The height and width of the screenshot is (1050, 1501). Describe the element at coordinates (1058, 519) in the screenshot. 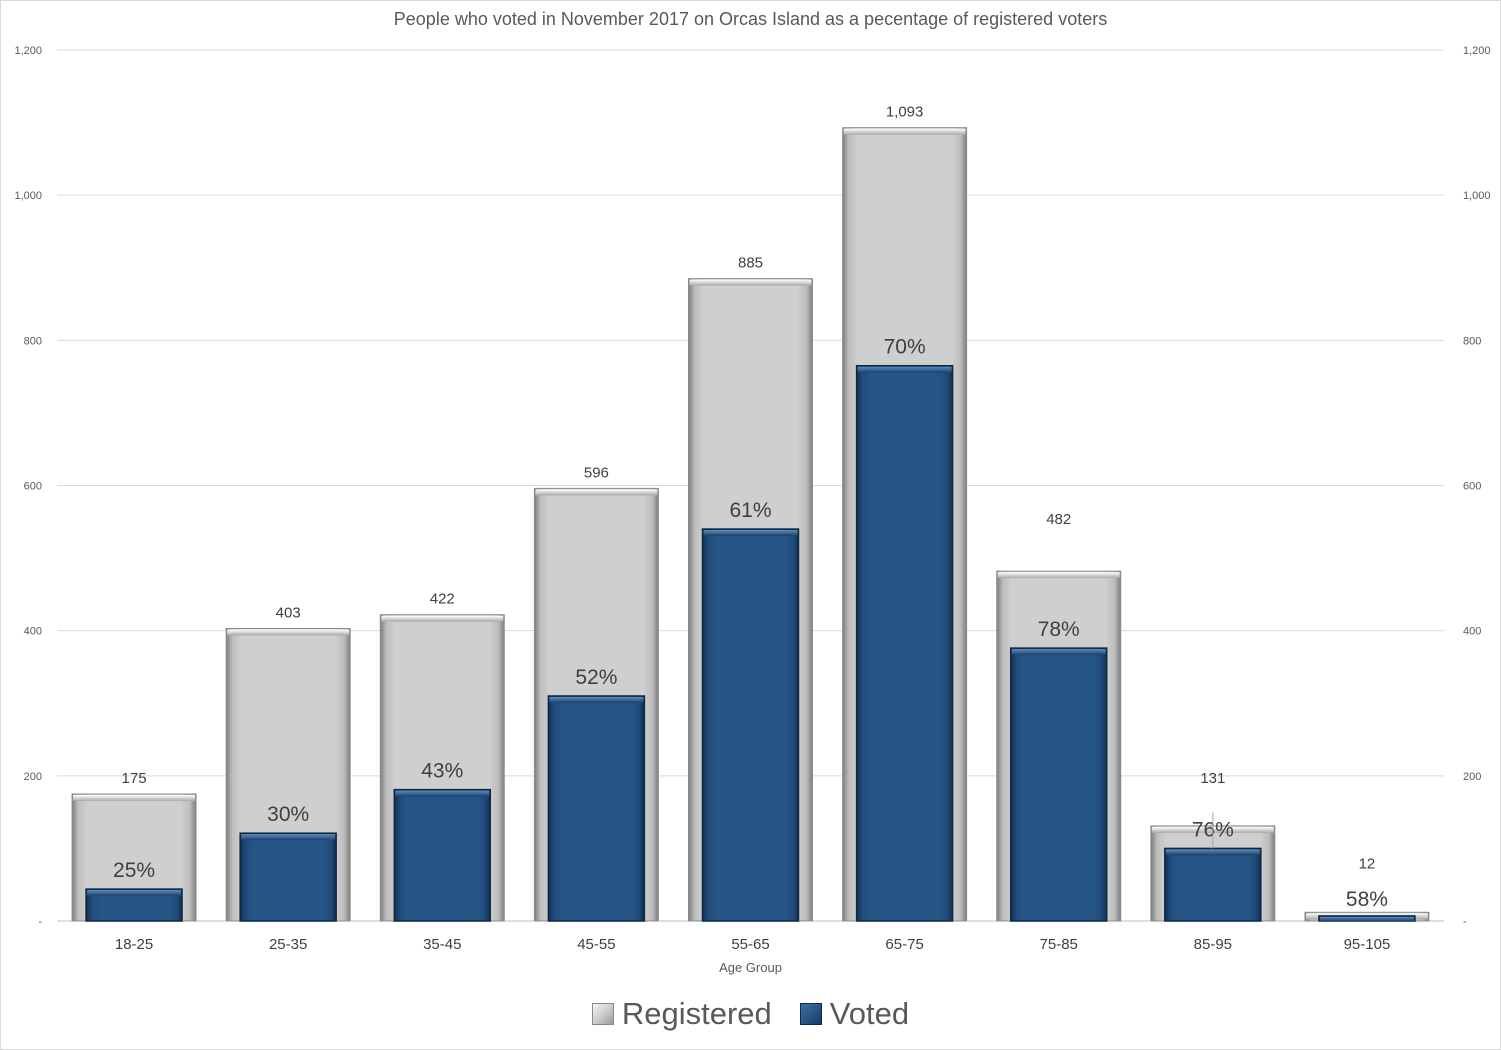

I see `data-label-registered: 482` at that location.